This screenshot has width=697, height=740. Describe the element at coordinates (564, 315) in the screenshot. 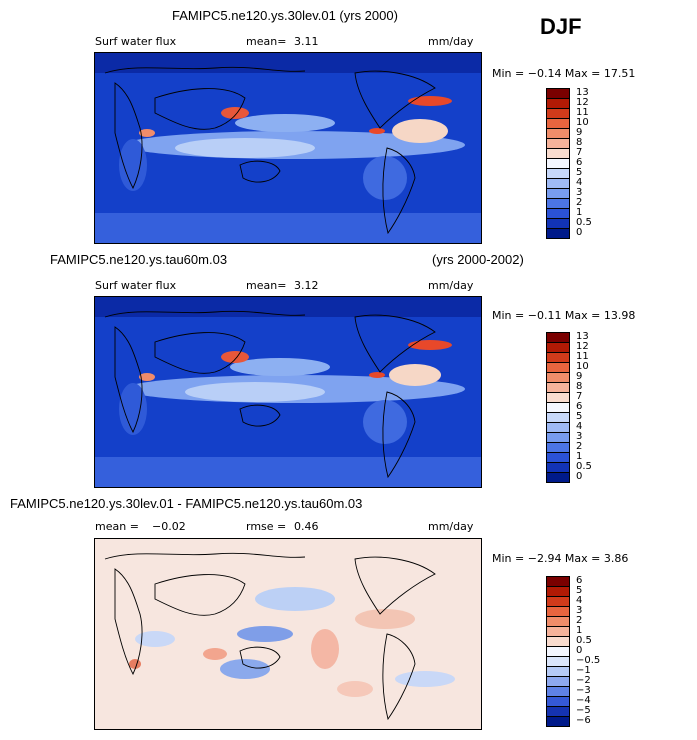

I see `panel2-minmax: Min = −0.11 Max = 13.98` at that location.